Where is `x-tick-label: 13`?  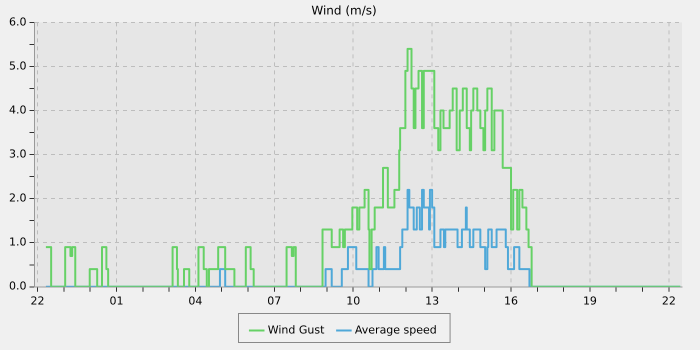
x-tick-label: 13 is located at coordinates (432, 301).